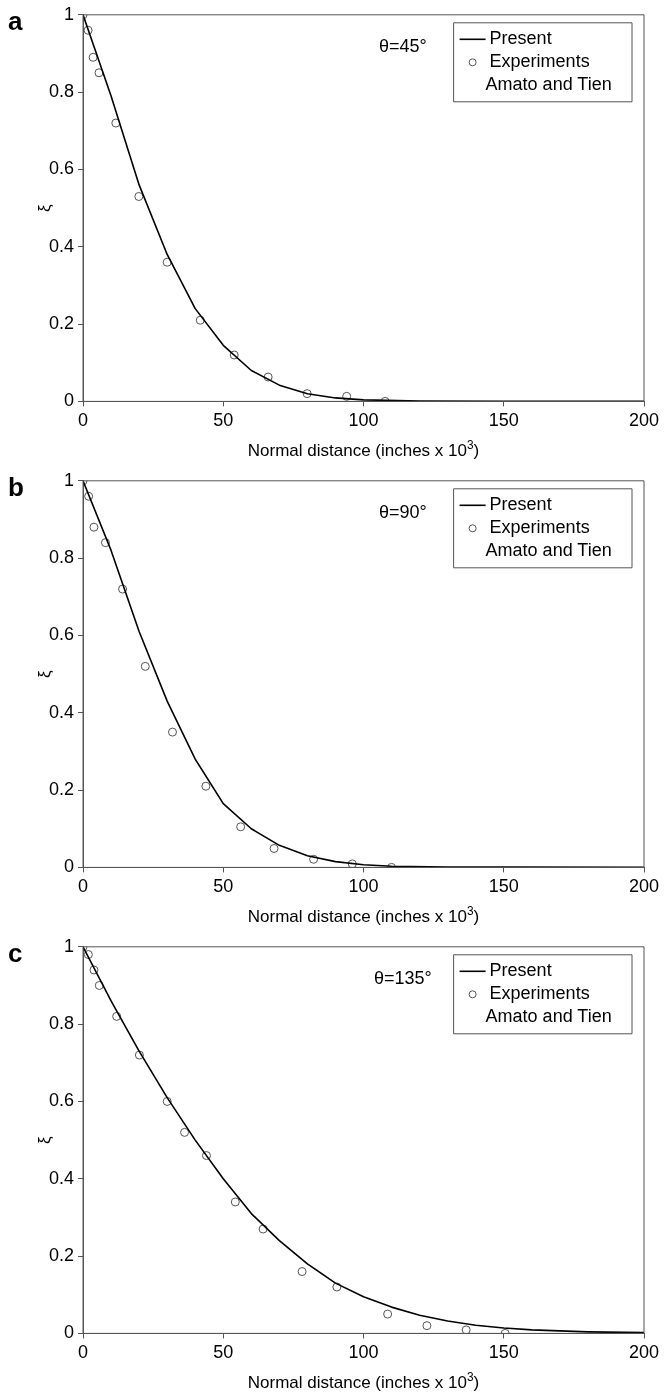 Image resolution: width=672 pixels, height=1397 pixels. What do you see at coordinates (15, 952) in the screenshot?
I see `chart-title: c` at bounding box center [15, 952].